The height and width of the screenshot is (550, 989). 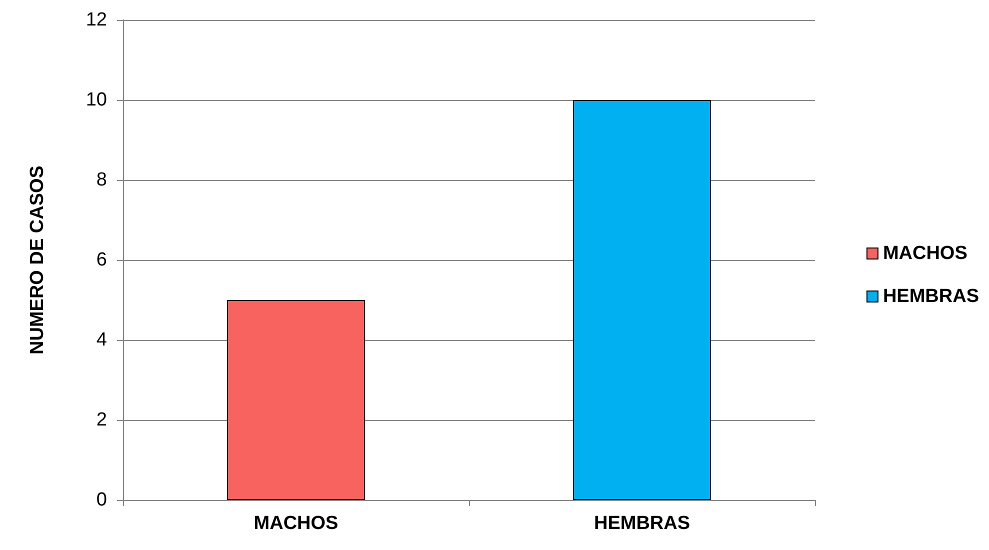 What do you see at coordinates (101, 500) in the screenshot?
I see `y-tick-label: 0` at bounding box center [101, 500].